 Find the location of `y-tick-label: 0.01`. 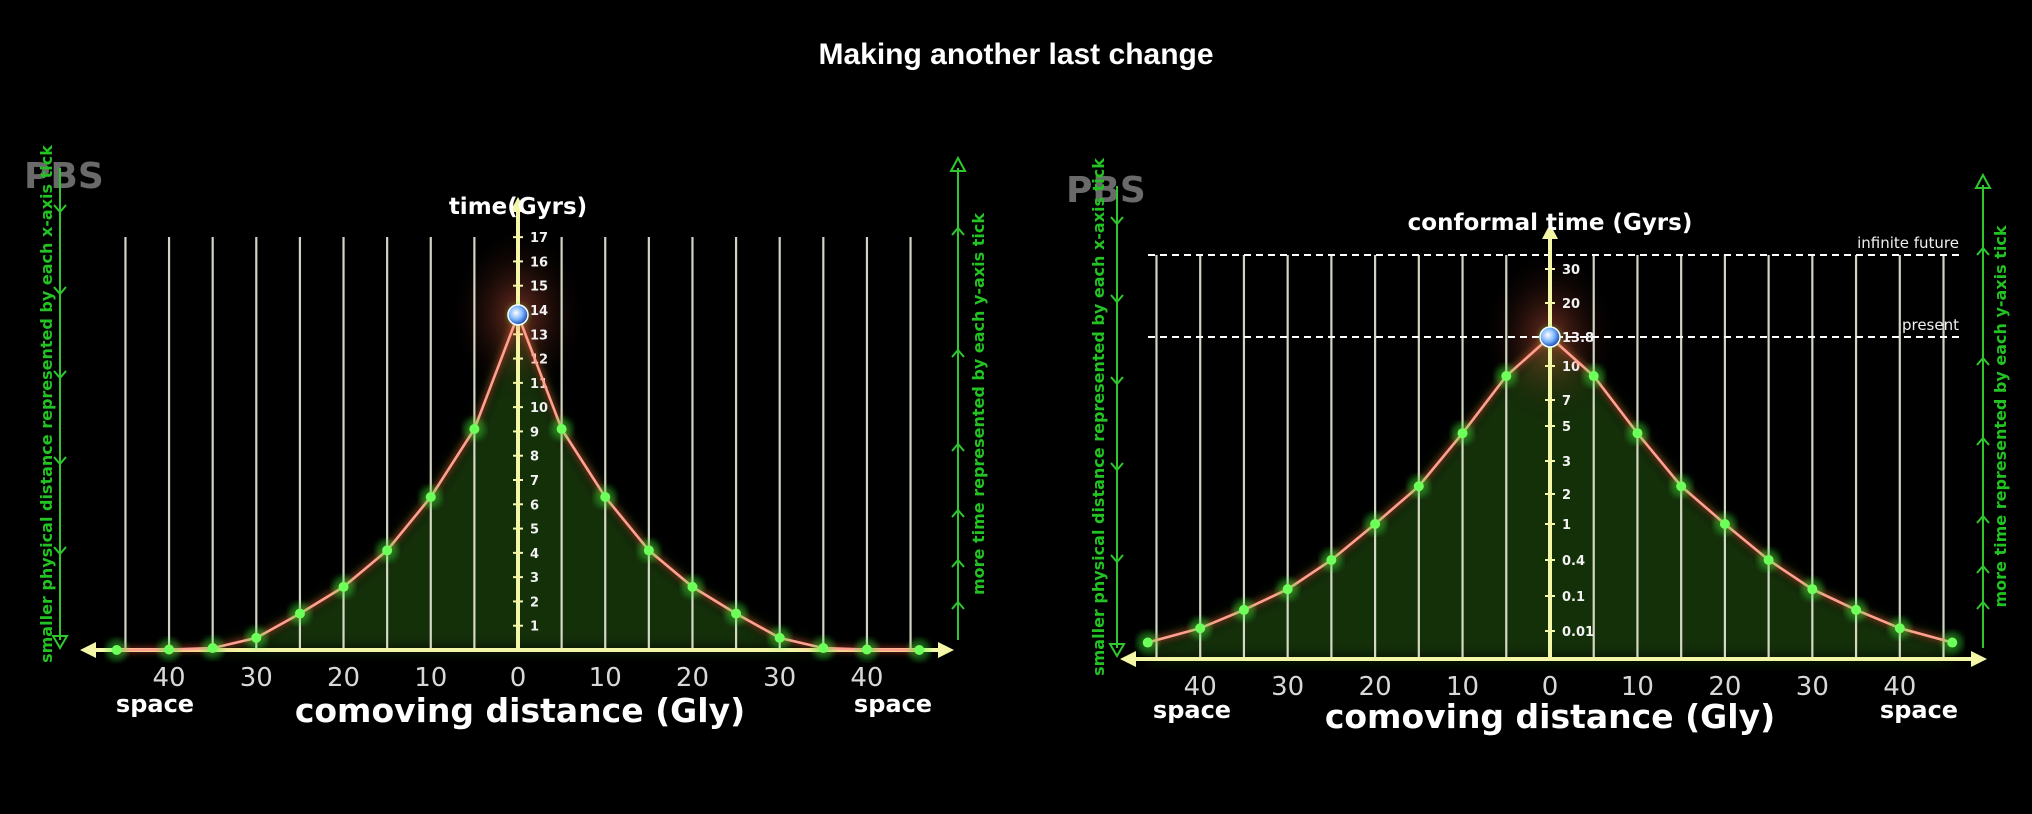

y-tick-label: 0.01 is located at coordinates (1578, 632).